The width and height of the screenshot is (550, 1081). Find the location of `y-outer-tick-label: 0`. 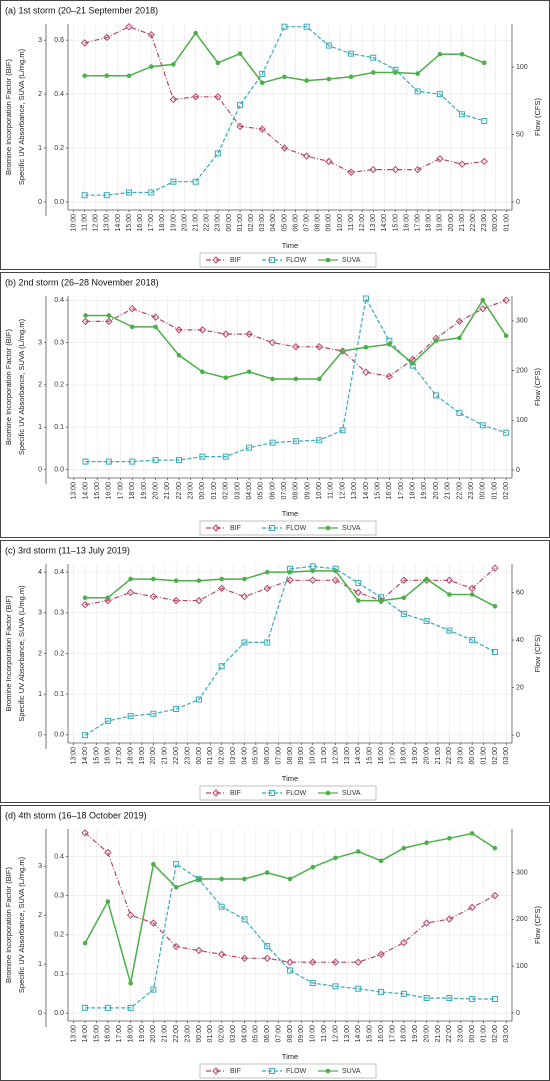

y-outer-tick-label: 0 is located at coordinates (40, 469).